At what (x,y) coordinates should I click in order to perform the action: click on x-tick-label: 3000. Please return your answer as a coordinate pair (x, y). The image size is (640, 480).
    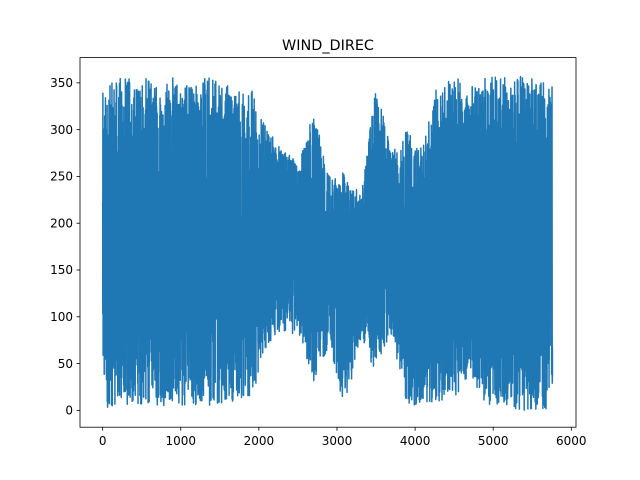
    Looking at the image, I should click on (337, 441).